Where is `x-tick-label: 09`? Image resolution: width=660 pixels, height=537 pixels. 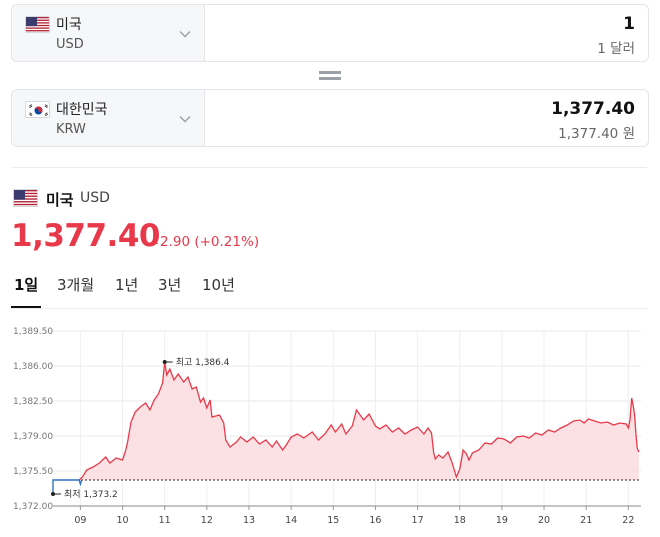 x-tick-label: 09 is located at coordinates (80, 520).